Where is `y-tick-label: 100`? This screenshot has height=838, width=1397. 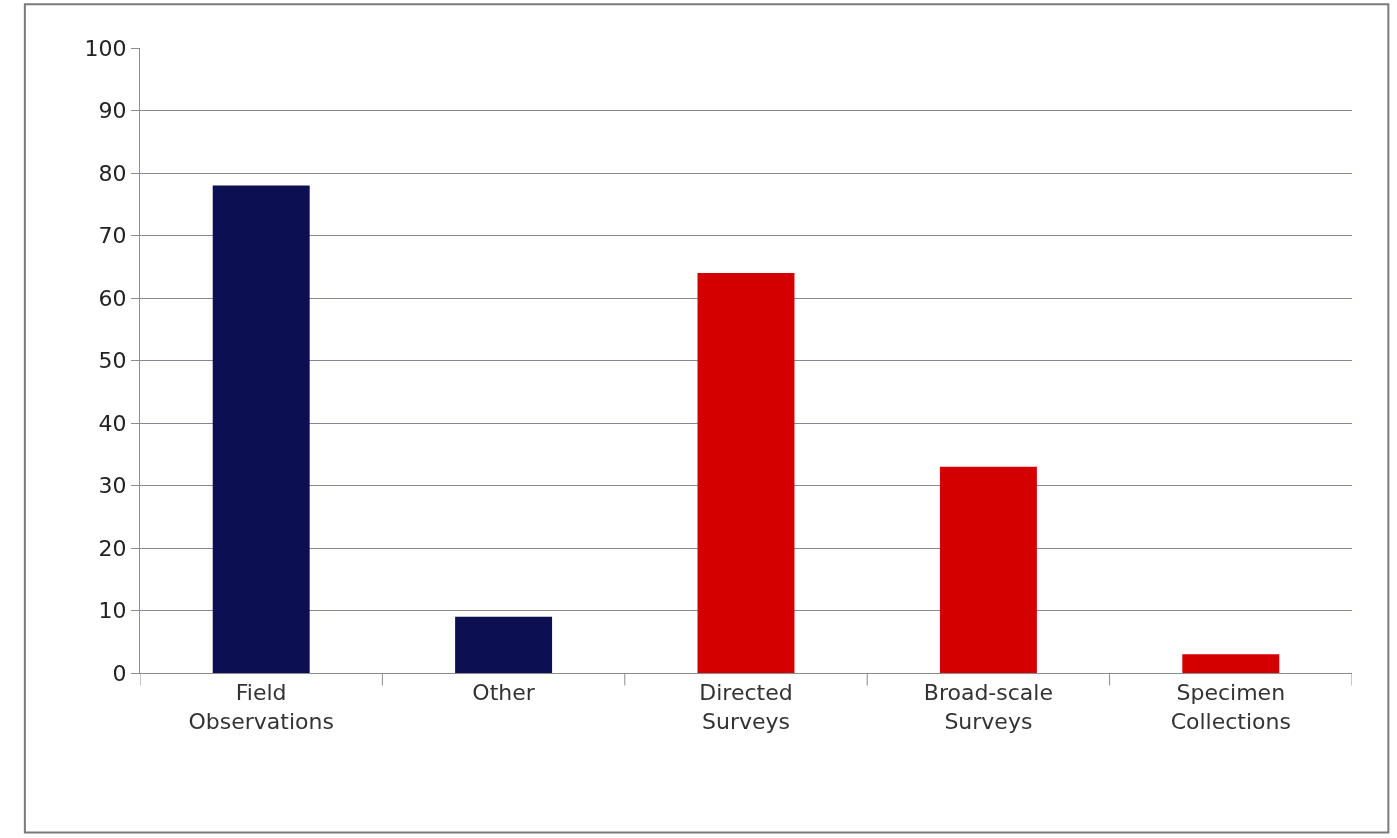
y-tick-label: 100 is located at coordinates (105, 48).